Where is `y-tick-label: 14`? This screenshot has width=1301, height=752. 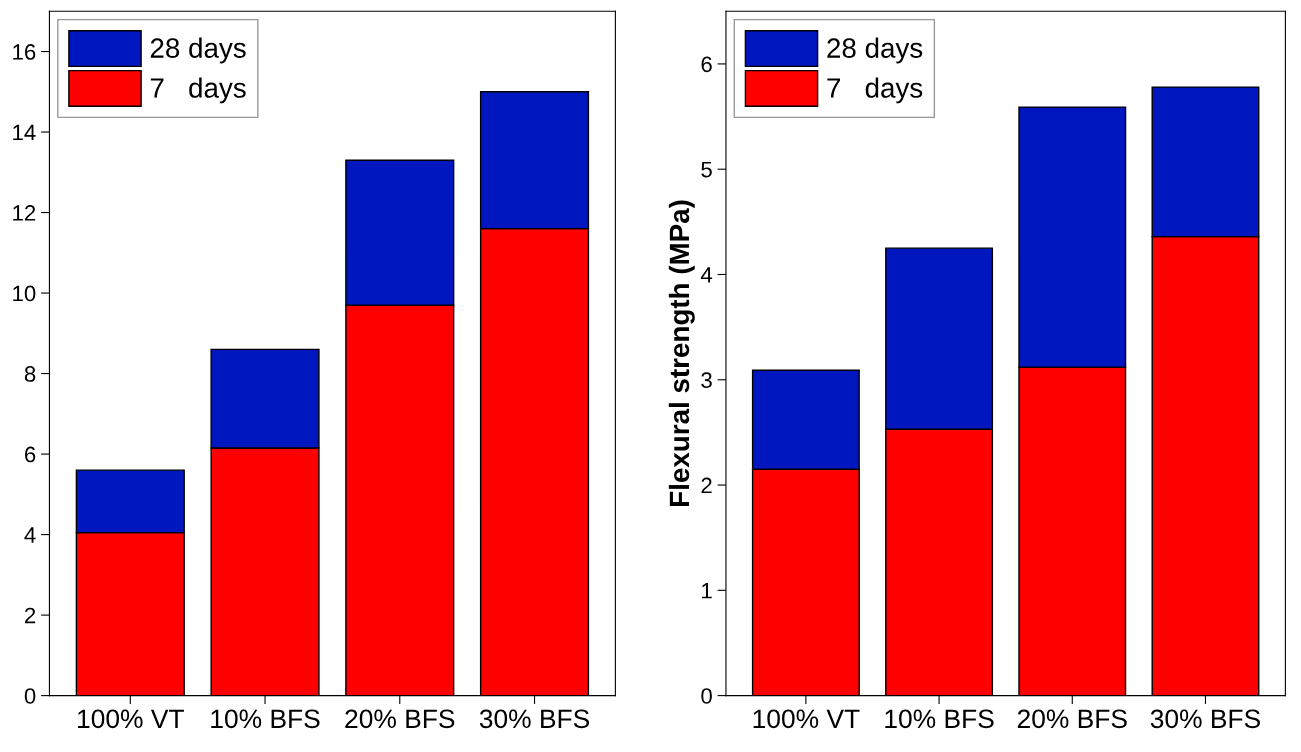
y-tick-label: 14 is located at coordinates (24, 132).